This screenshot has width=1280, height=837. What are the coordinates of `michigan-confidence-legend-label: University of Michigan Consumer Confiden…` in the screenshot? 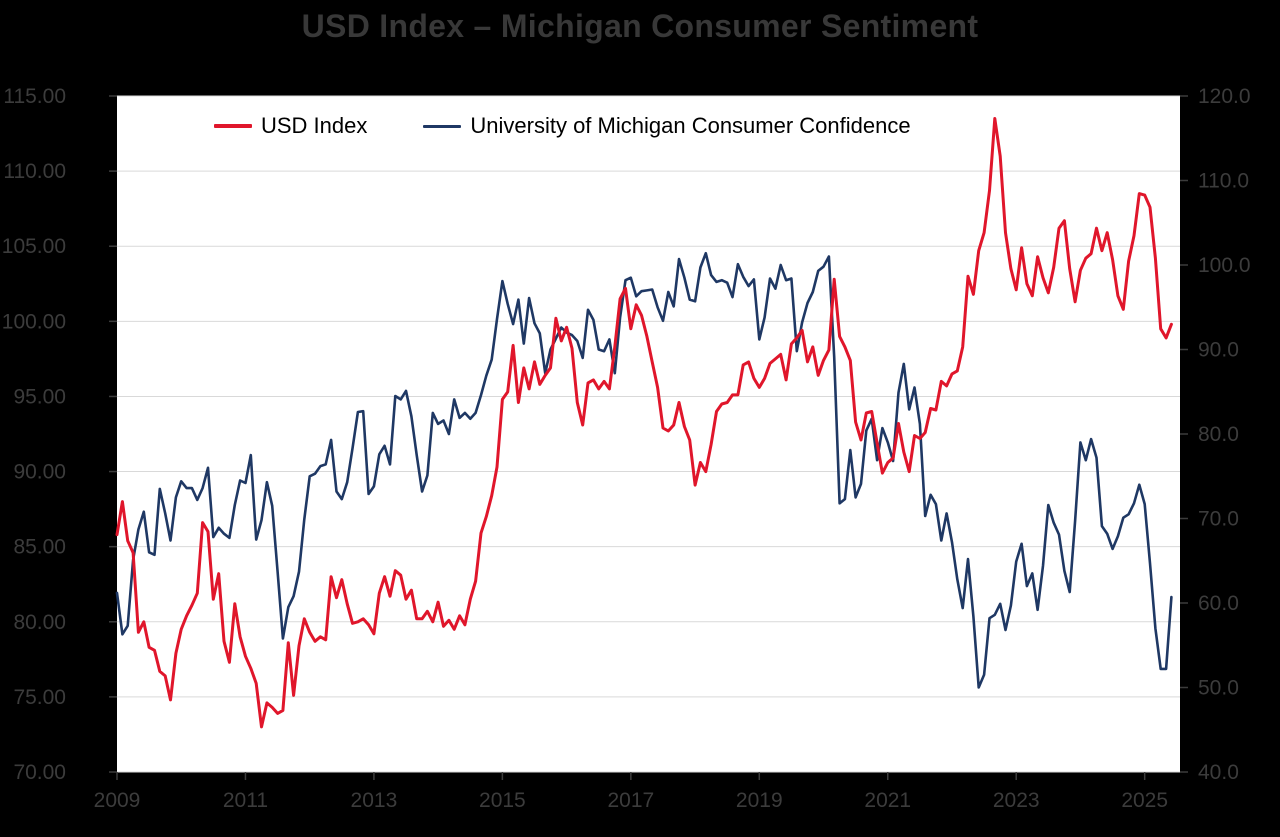 It's located at (690, 125).